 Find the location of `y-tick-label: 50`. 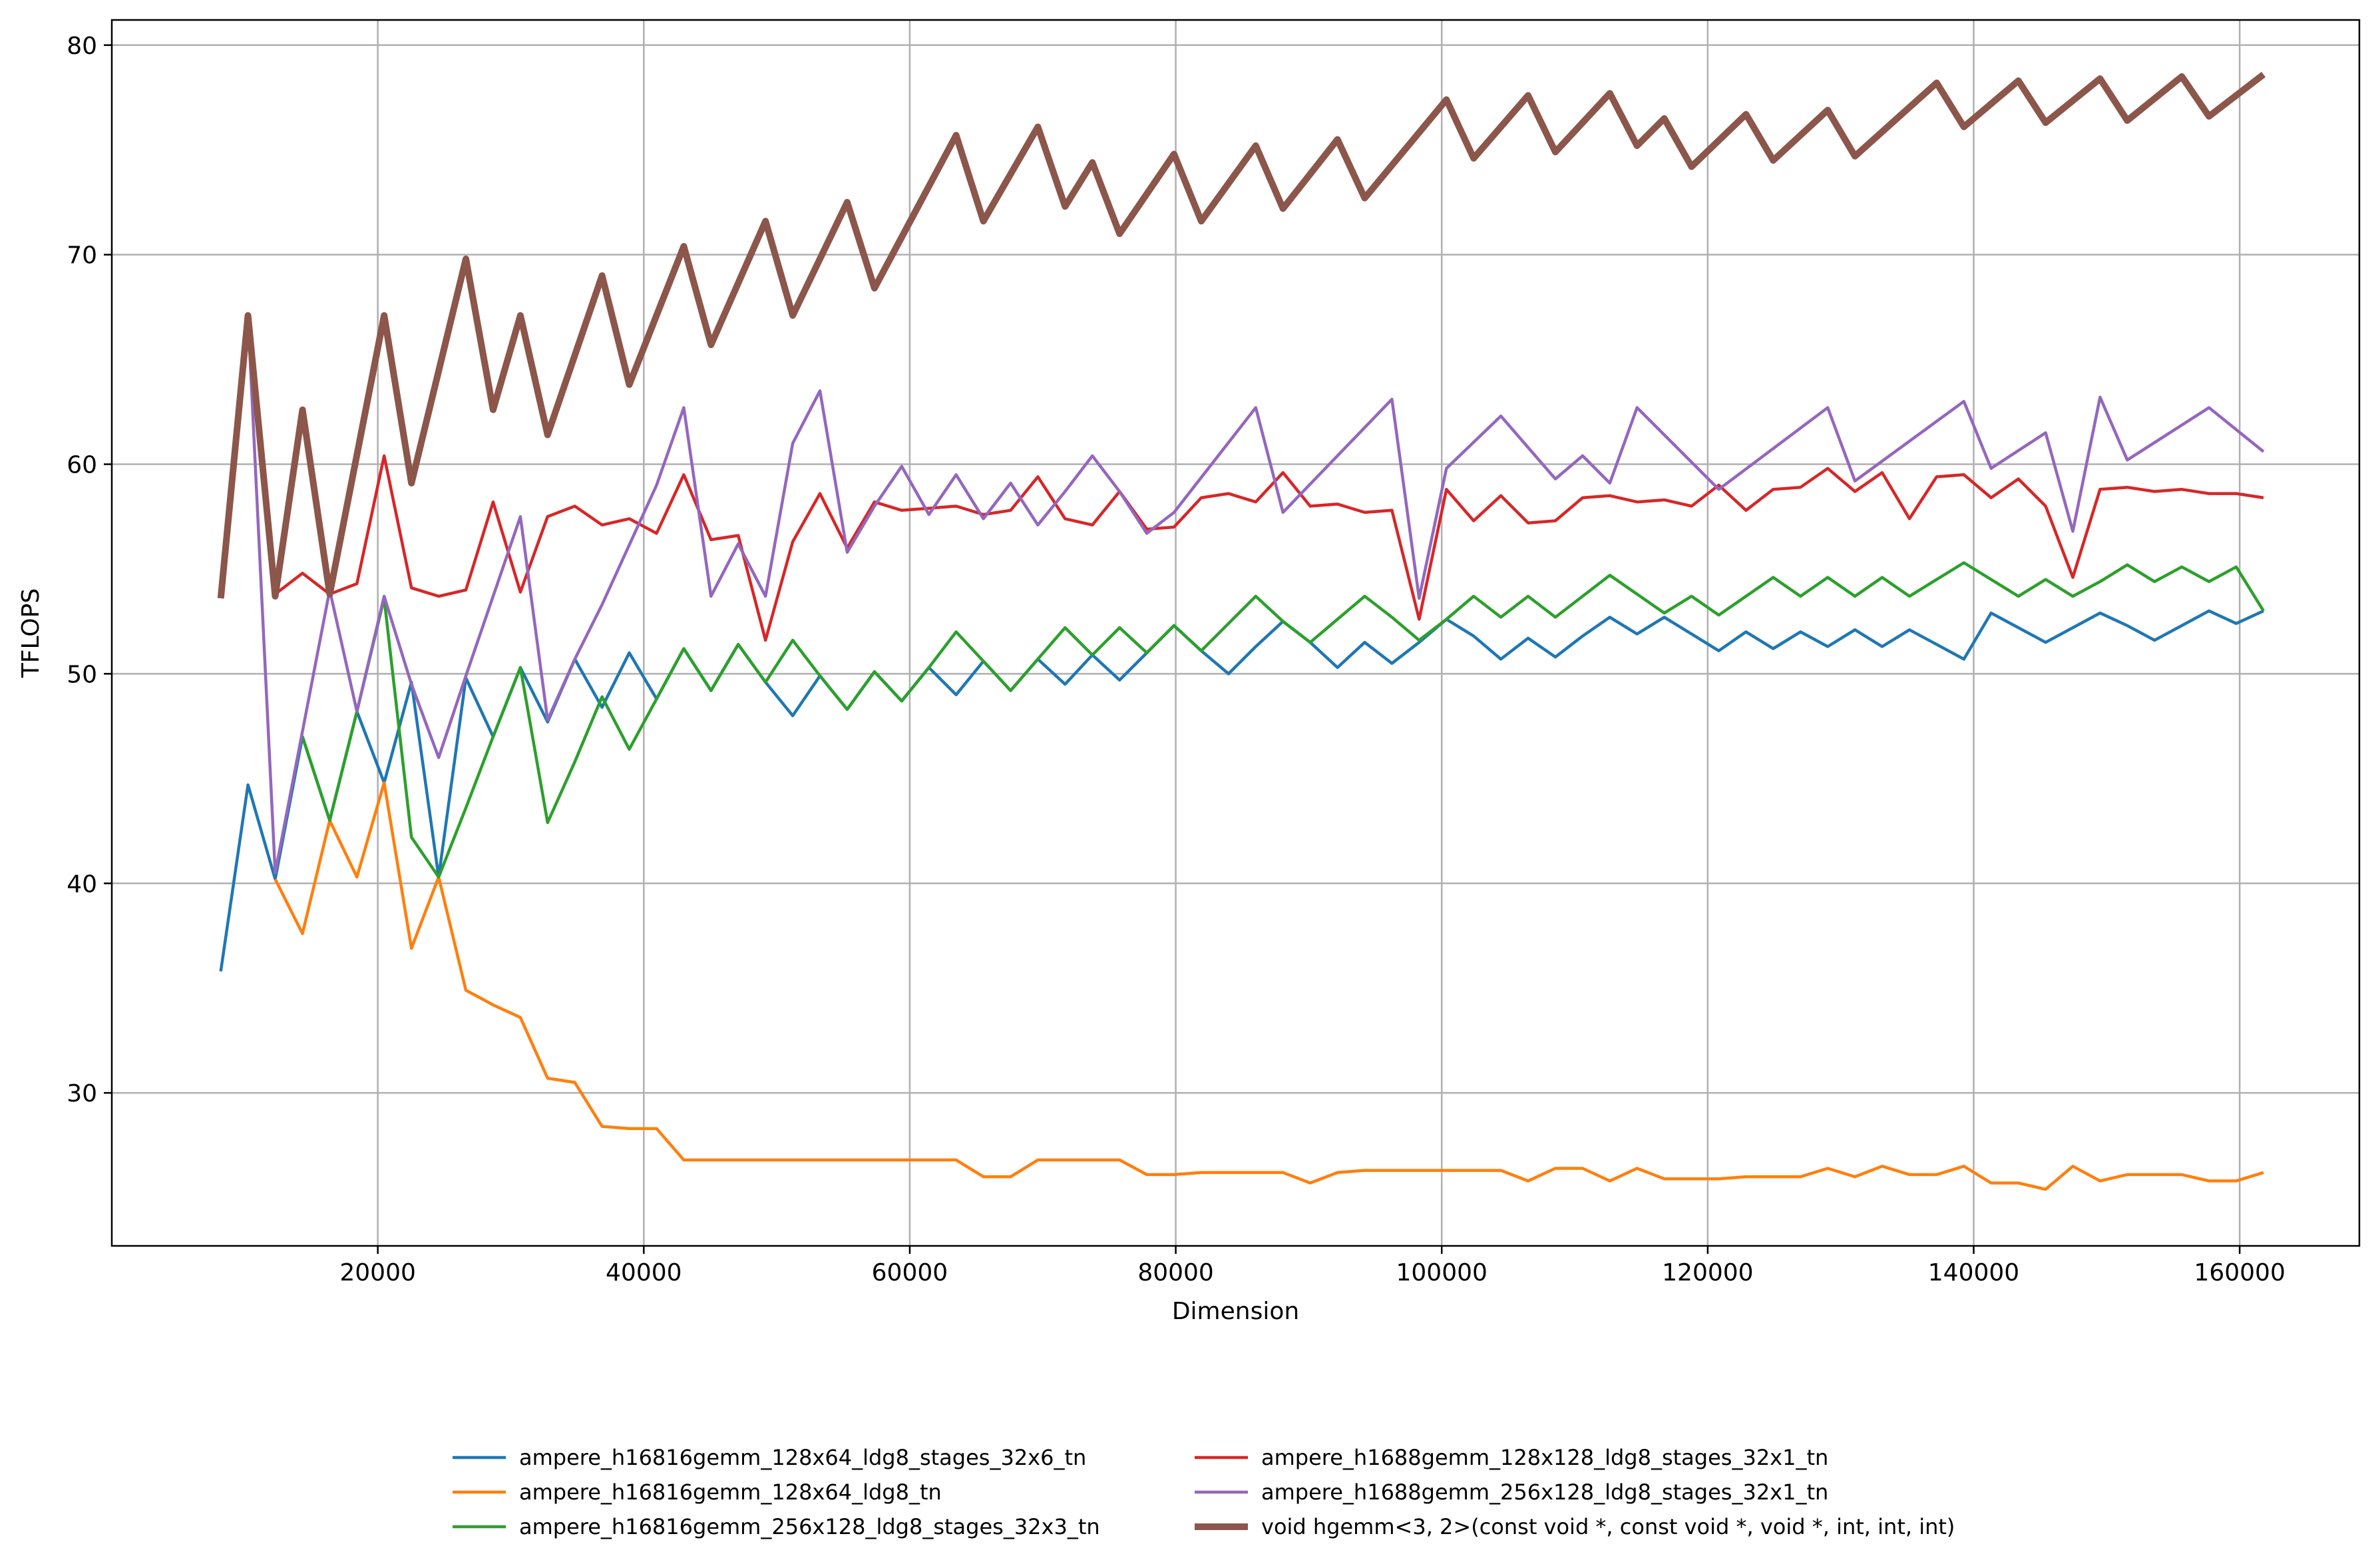

y-tick-label: 50 is located at coordinates (82, 674).